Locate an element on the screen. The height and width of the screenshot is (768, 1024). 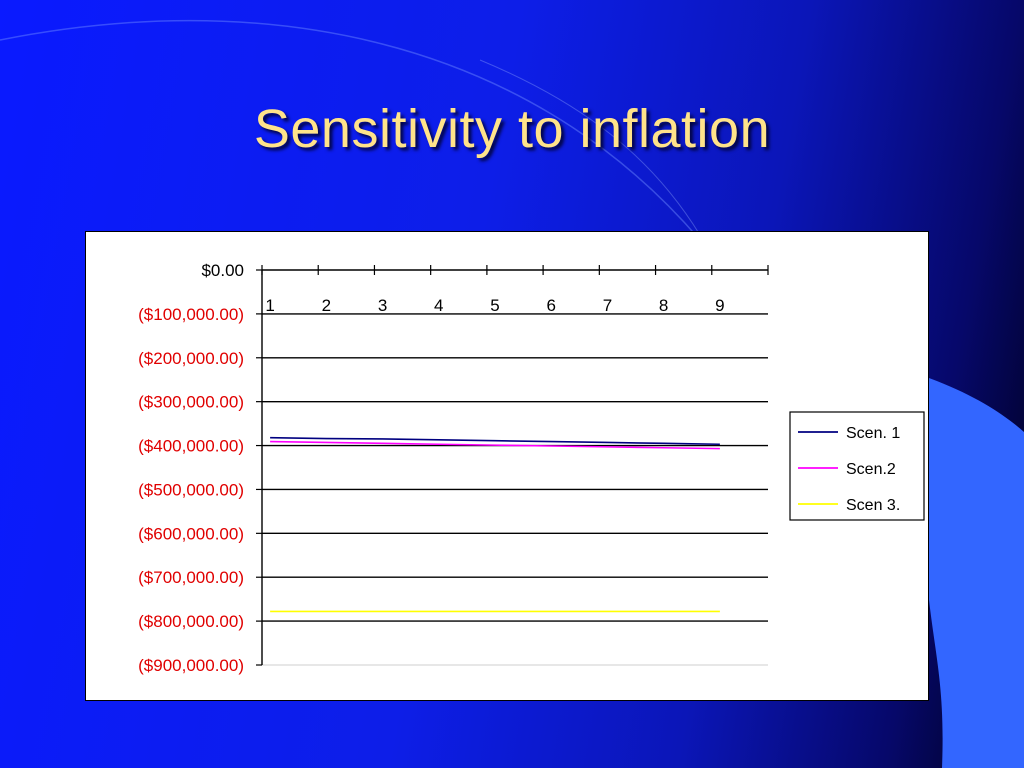
slide-title: Sensitivity to inflation is located at coordinates (512, 129).